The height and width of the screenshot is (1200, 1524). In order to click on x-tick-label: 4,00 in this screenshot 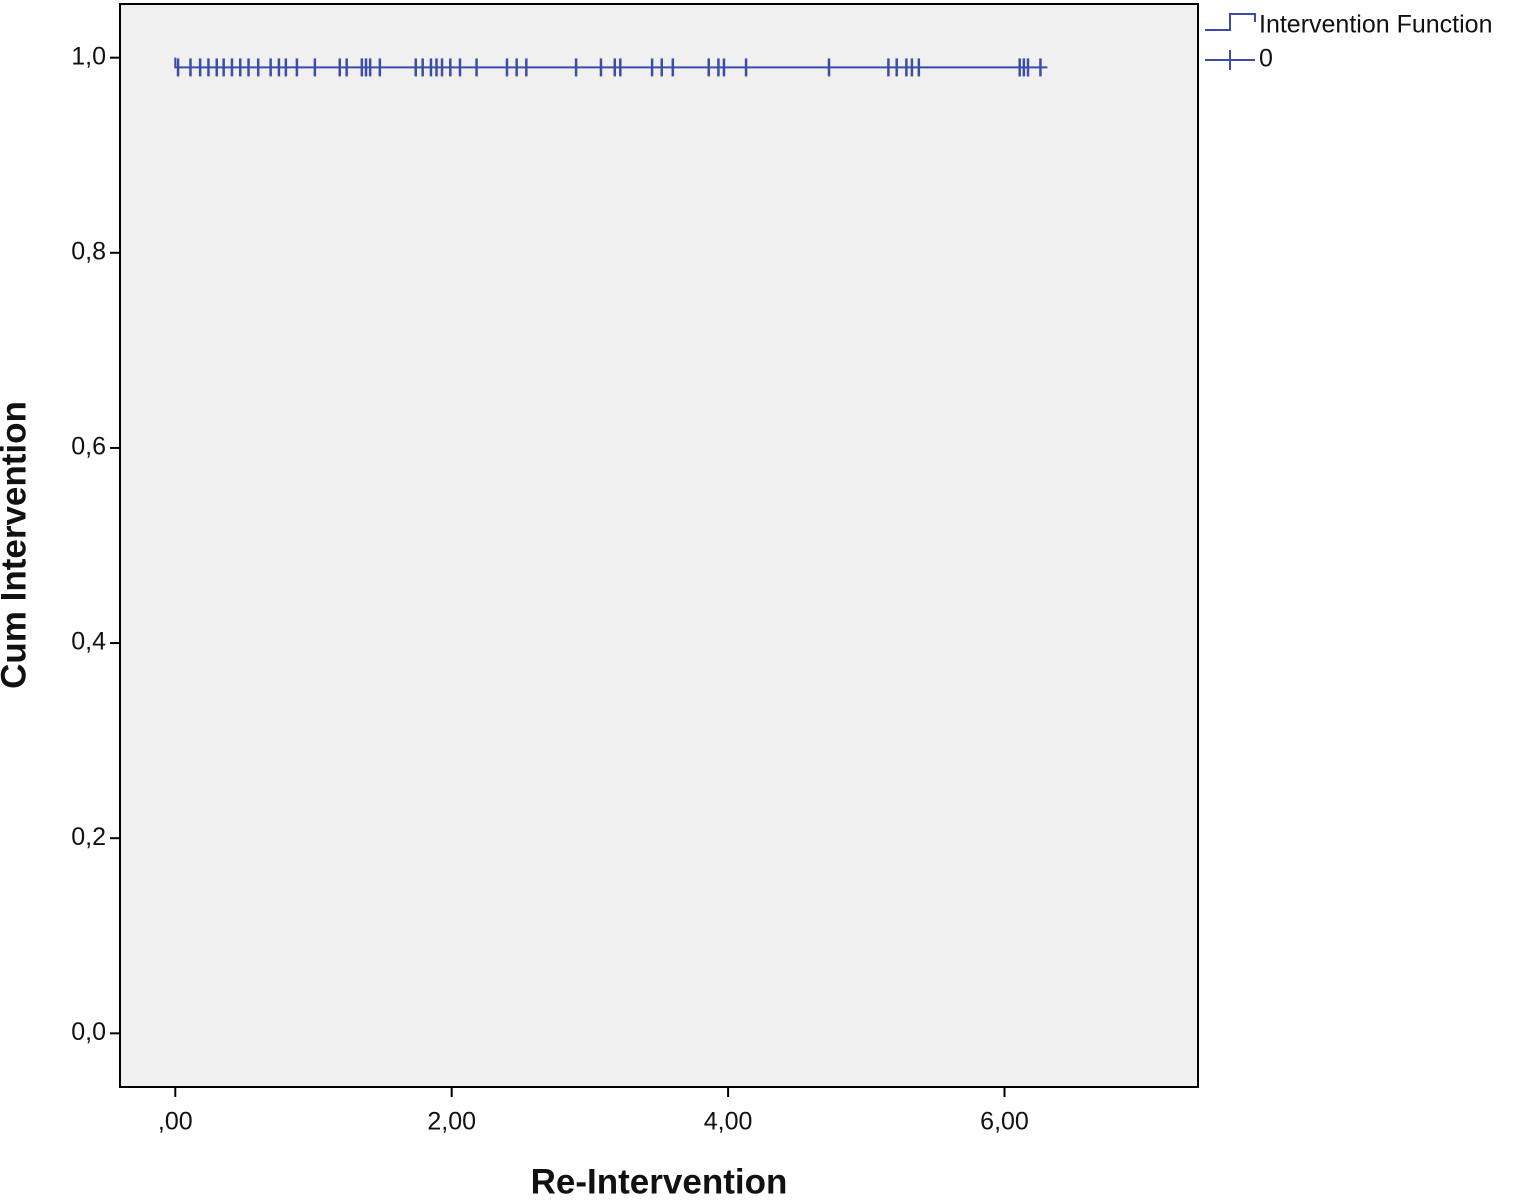, I will do `click(728, 1122)`.